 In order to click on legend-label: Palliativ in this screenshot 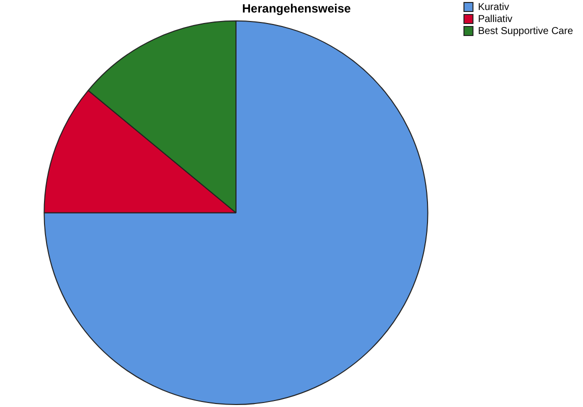, I will do `click(495, 19)`.